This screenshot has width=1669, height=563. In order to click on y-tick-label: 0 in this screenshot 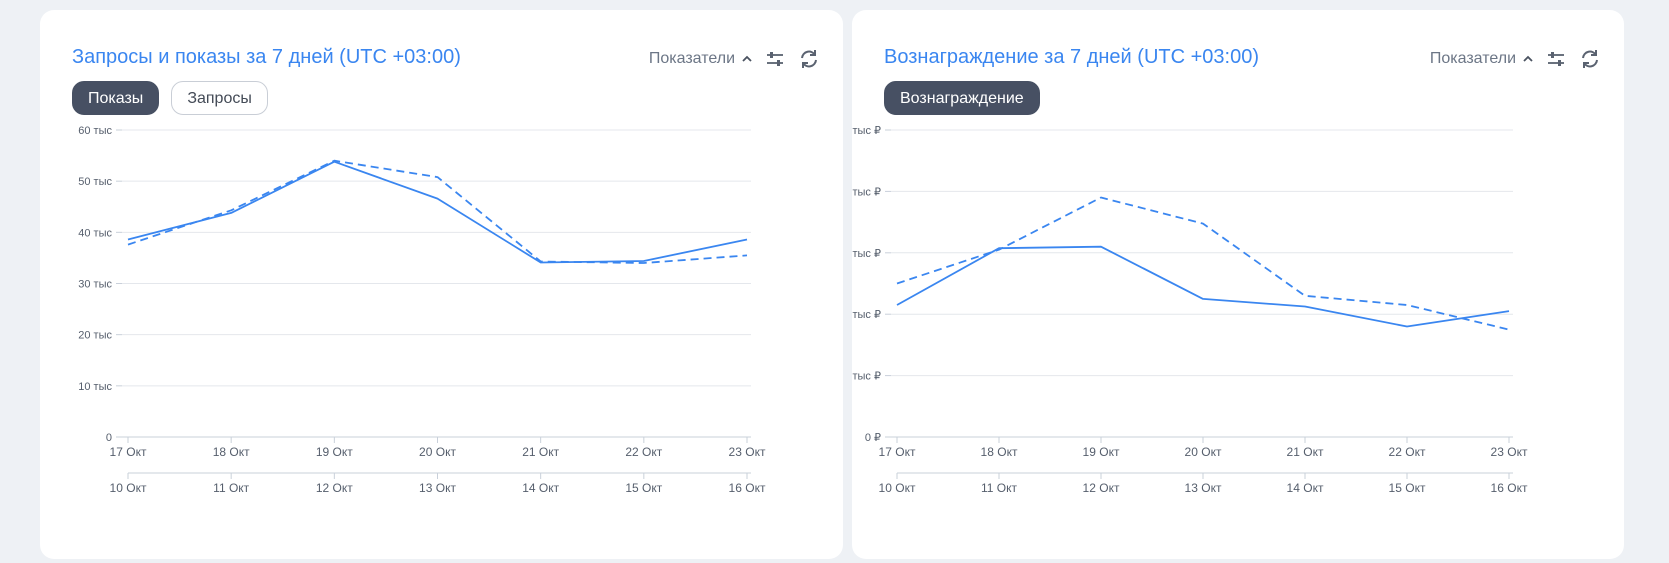, I will do `click(109, 438)`.